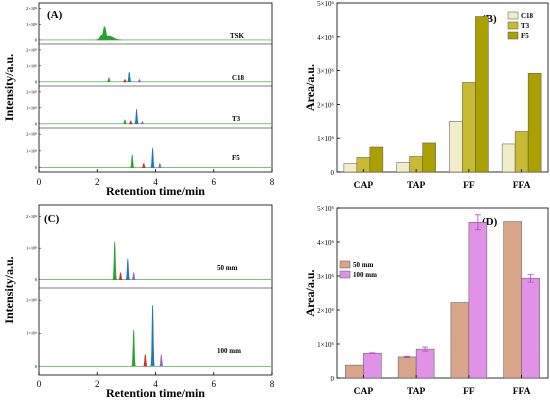 This screenshot has height=405, width=550. What do you see at coordinates (236, 119) in the screenshot?
I see `trace-label-t3: T3` at bounding box center [236, 119].